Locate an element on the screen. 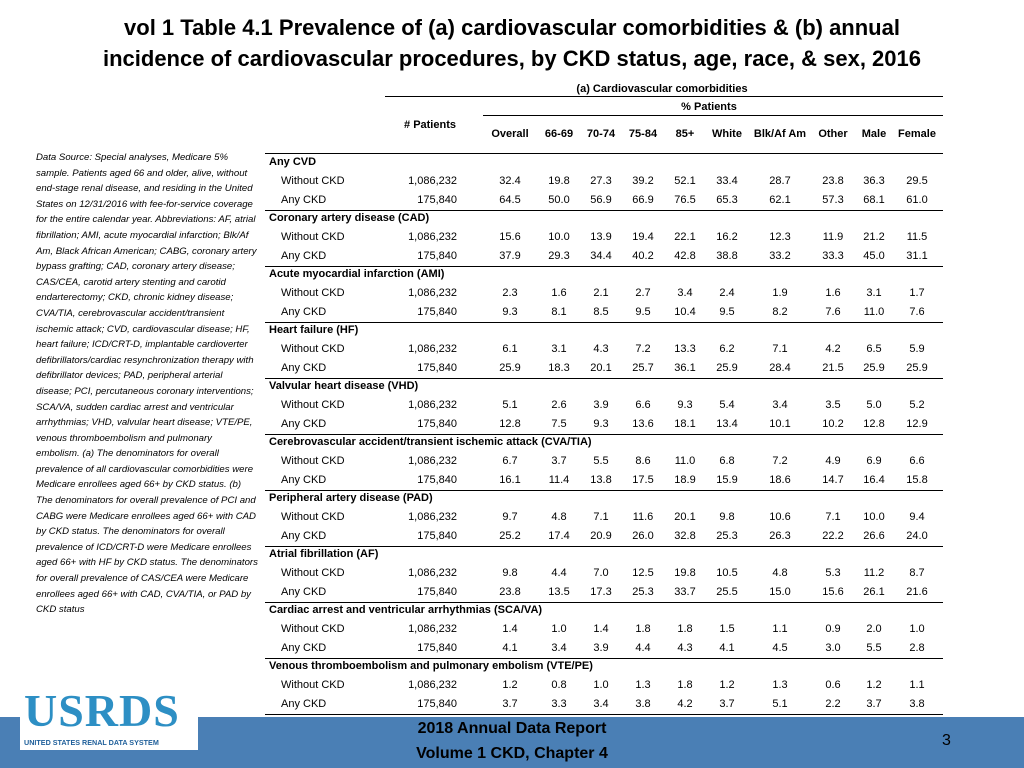  cell: 6.6 is located at coordinates (643, 405).